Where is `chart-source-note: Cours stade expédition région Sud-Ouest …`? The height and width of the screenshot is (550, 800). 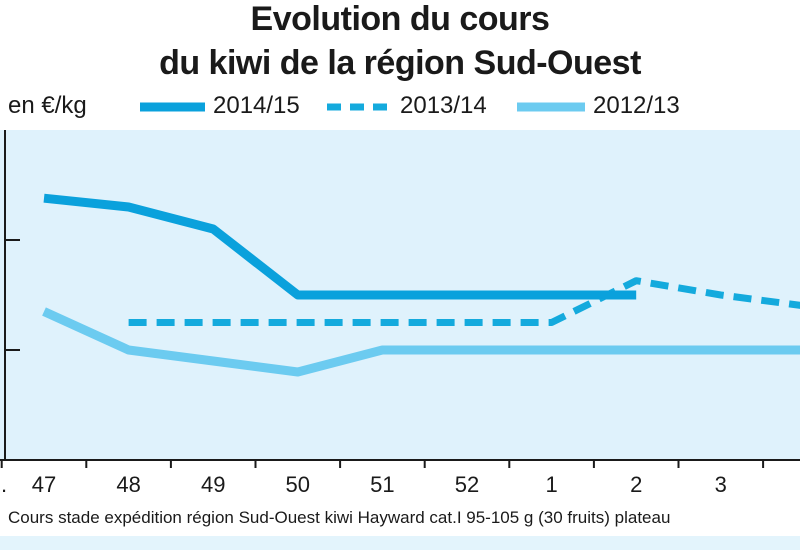 chart-source-note: Cours stade expédition région Sud-Ouest … is located at coordinates (339, 517).